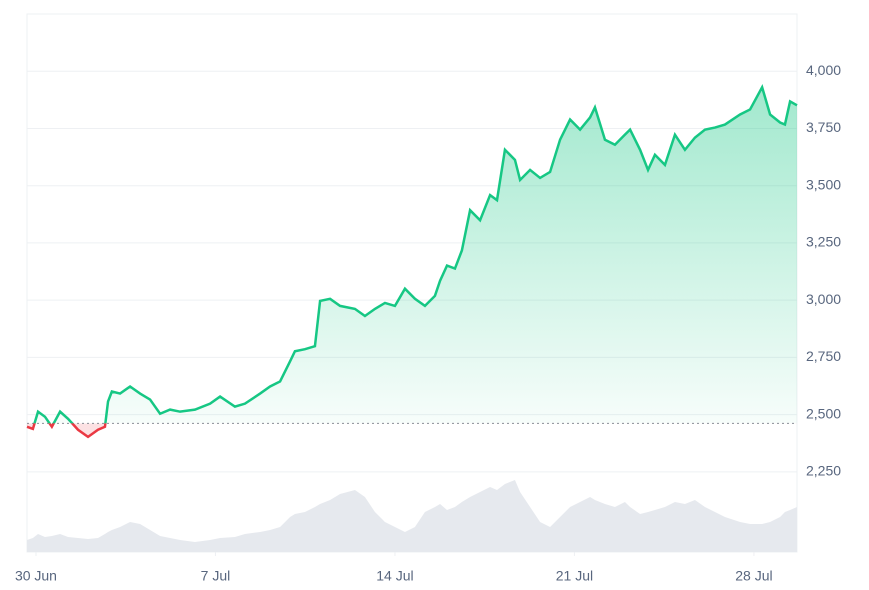 Image resolution: width=869 pixels, height=590 pixels. What do you see at coordinates (823, 127) in the screenshot?
I see `y-tick-label: 3,750` at bounding box center [823, 127].